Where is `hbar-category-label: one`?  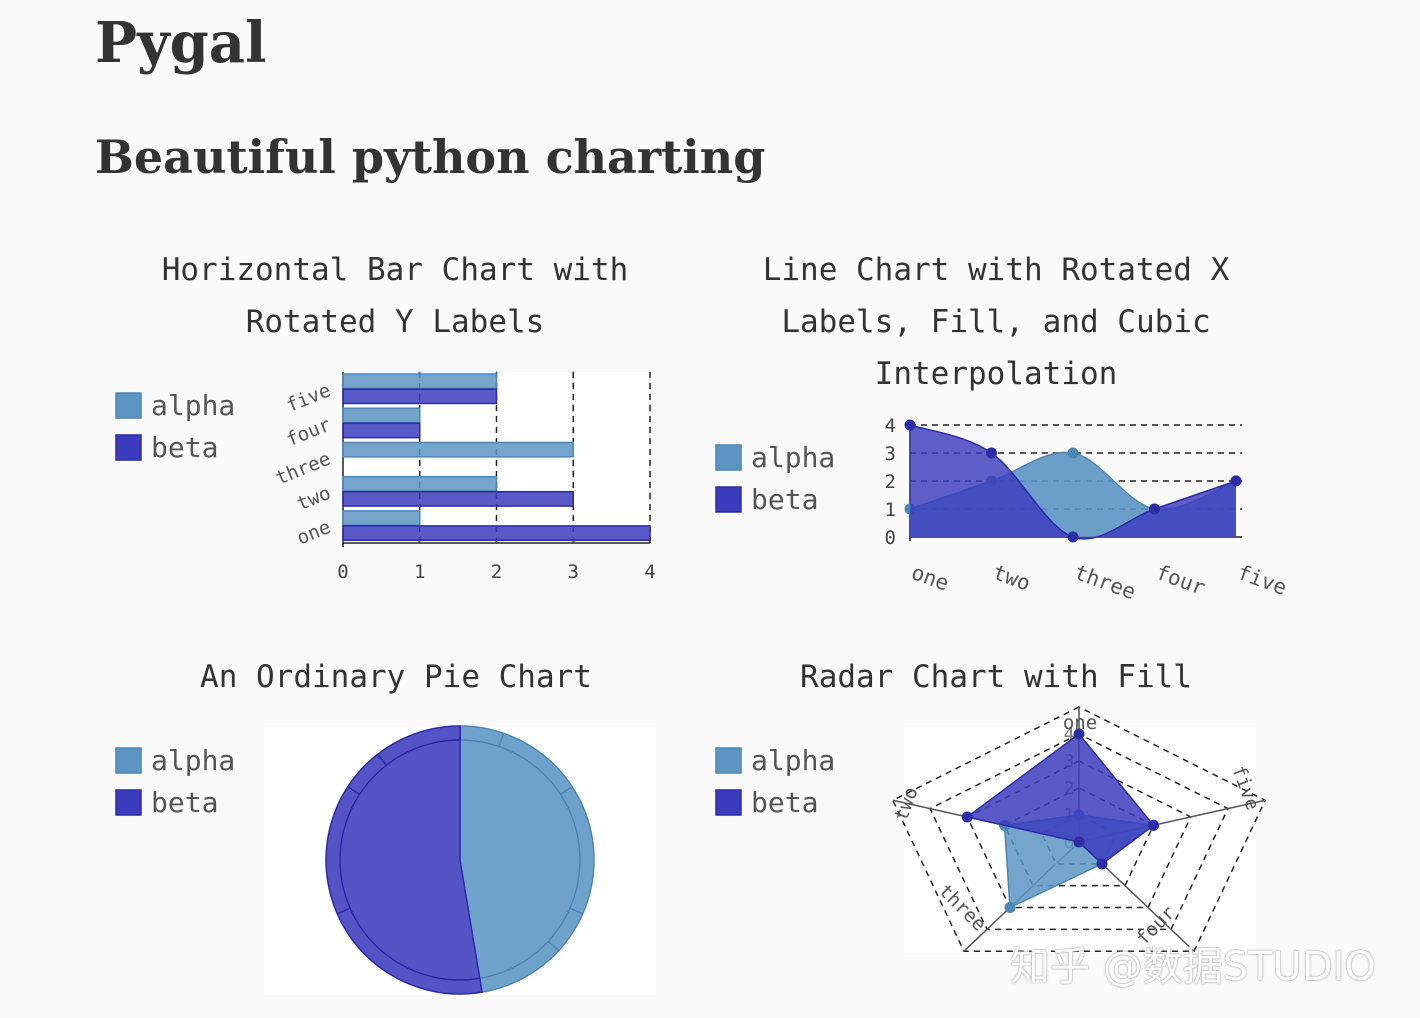
hbar-category-label: one is located at coordinates (314, 532).